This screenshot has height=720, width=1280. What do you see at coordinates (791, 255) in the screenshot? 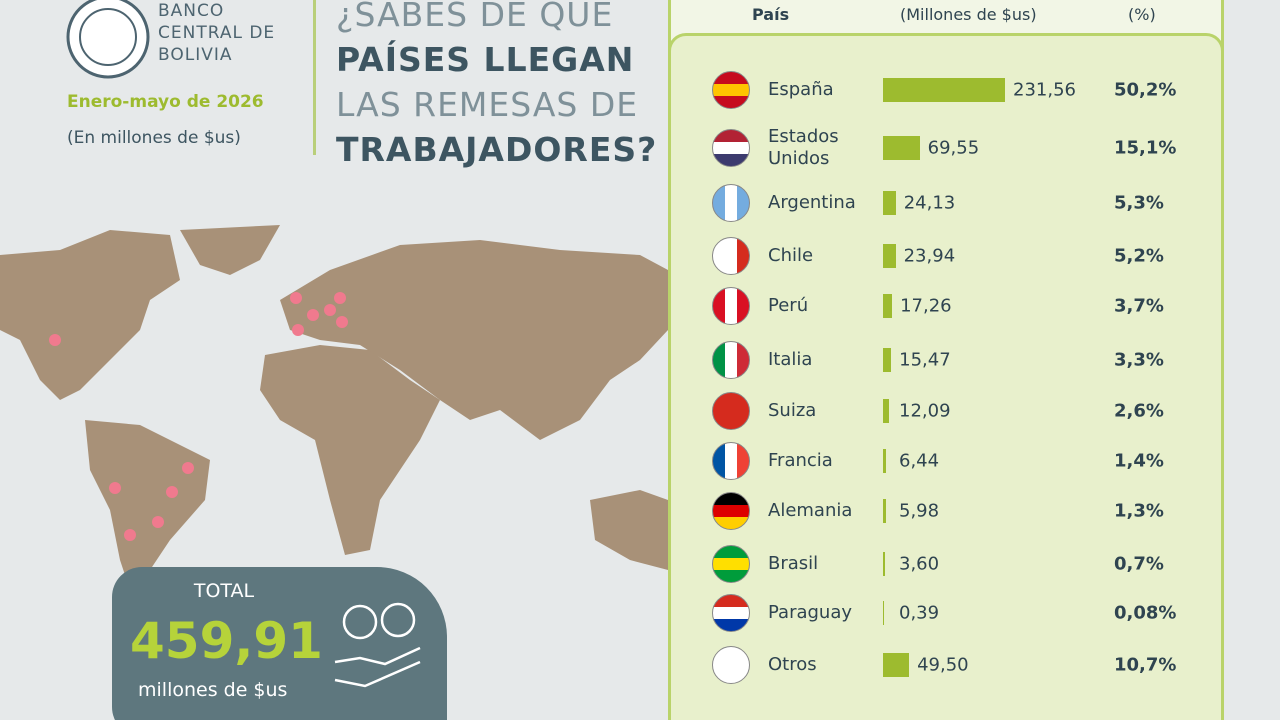
I see `country-name: Chile` at bounding box center [791, 255].